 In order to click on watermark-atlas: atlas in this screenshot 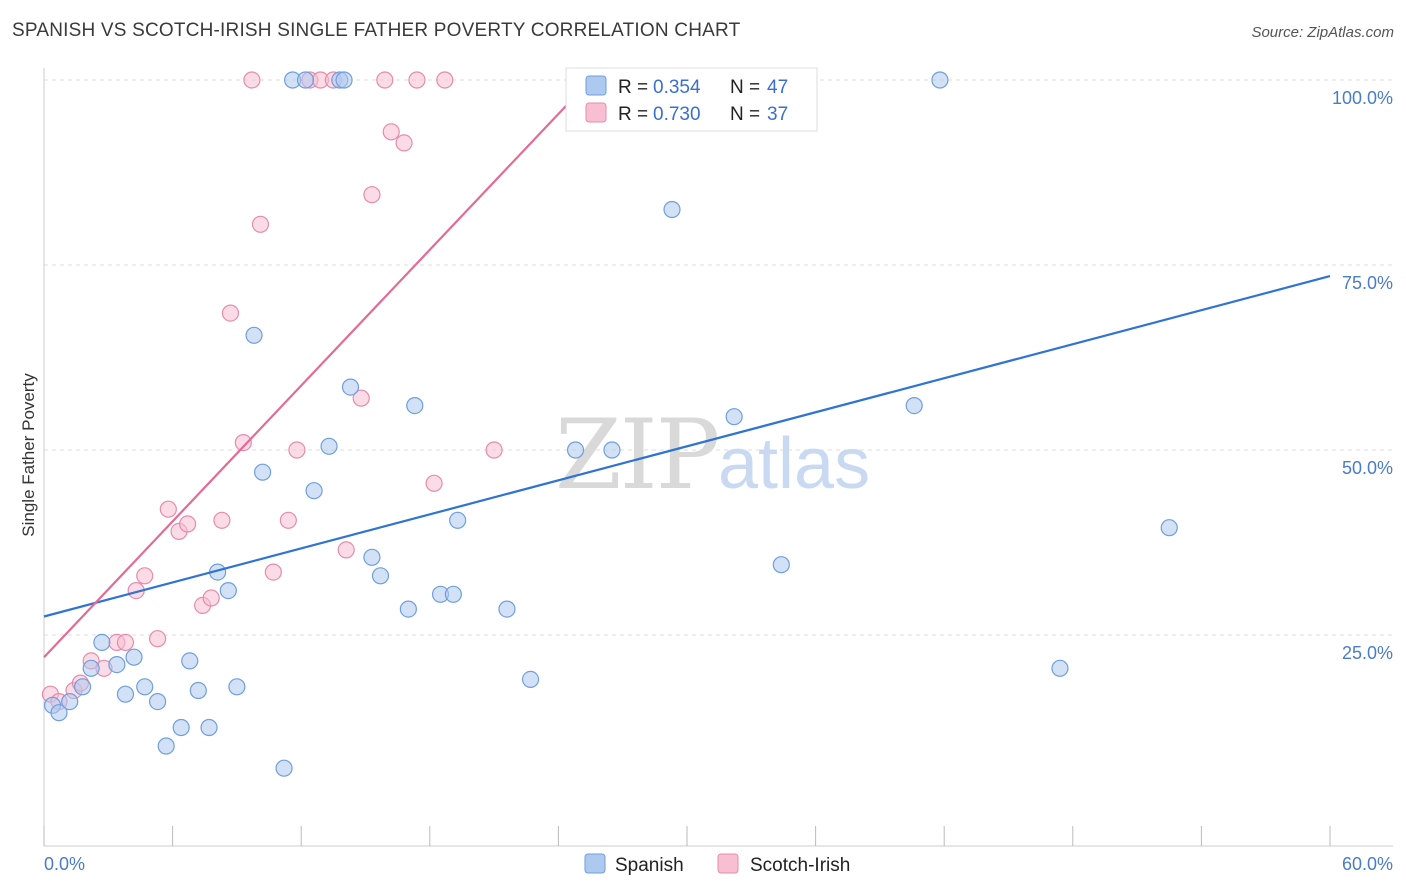, I will do `click(794, 464)`.